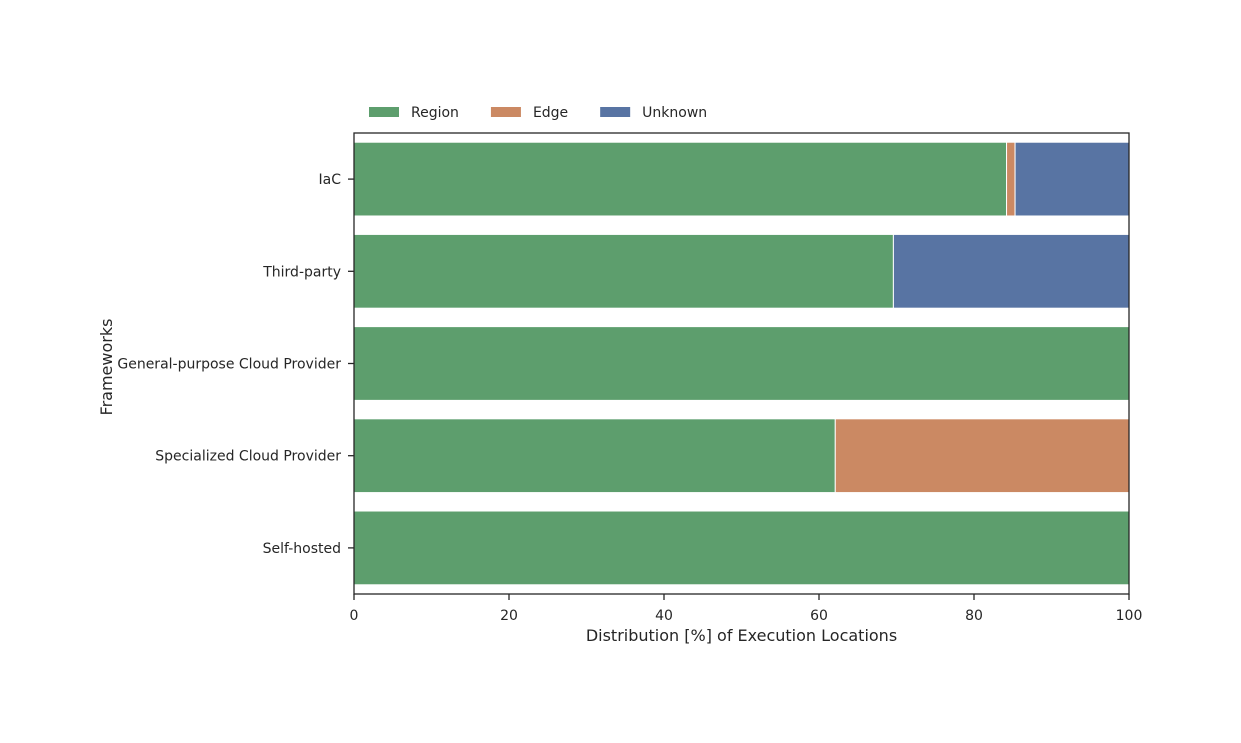  What do you see at coordinates (505, 112) in the screenshot?
I see `legend-swatch-edge` at bounding box center [505, 112].